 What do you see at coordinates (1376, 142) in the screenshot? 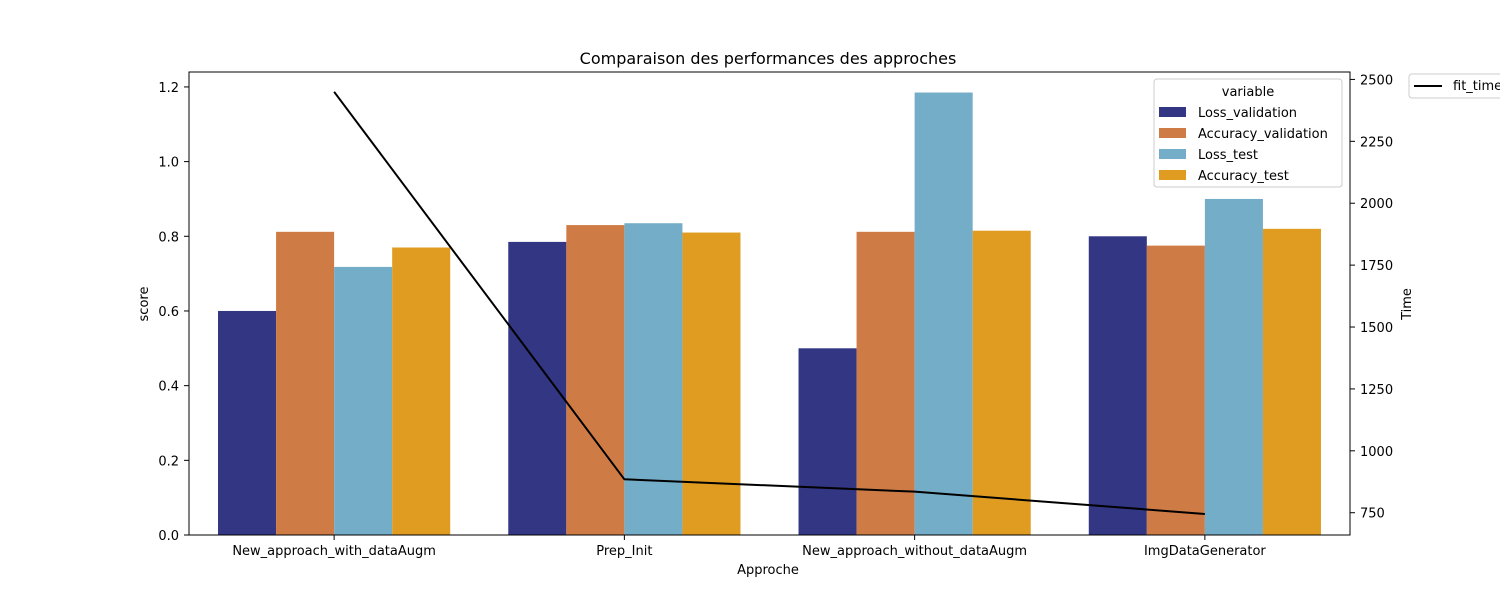
I see `y2-tick-label: 2250` at bounding box center [1376, 142].